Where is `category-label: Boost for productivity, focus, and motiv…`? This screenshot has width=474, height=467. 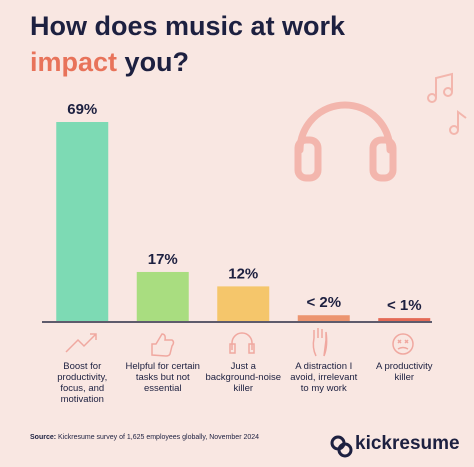
category-label: Boost for productivity, focus, and motiv… is located at coordinates (82, 383).